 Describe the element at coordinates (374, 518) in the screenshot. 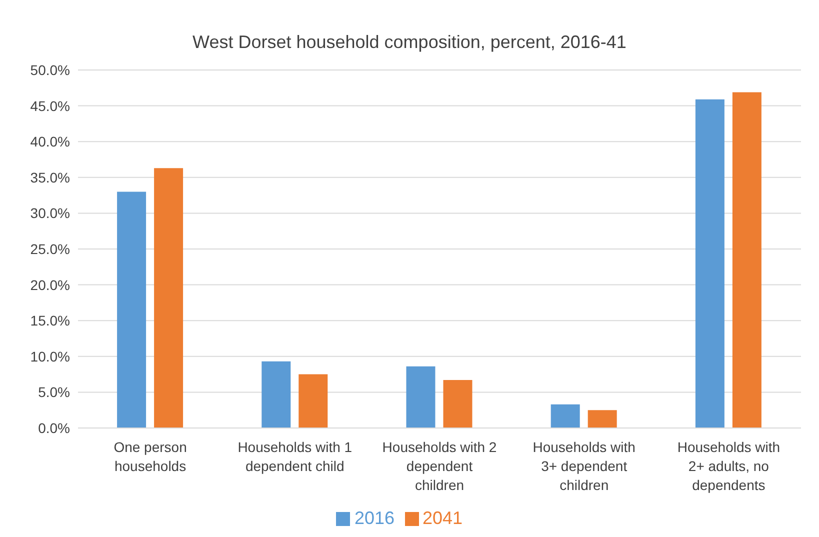

I see `legend-label: 2016` at that location.